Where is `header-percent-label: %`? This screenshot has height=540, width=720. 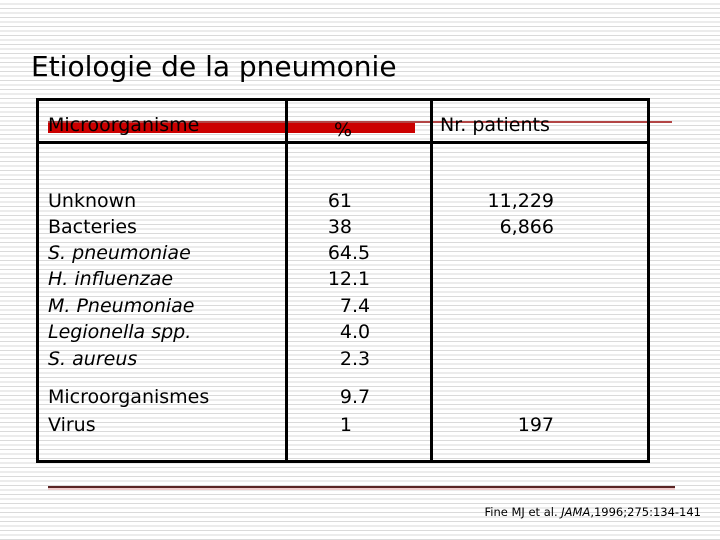 header-percent-label: % is located at coordinates (342, 130).